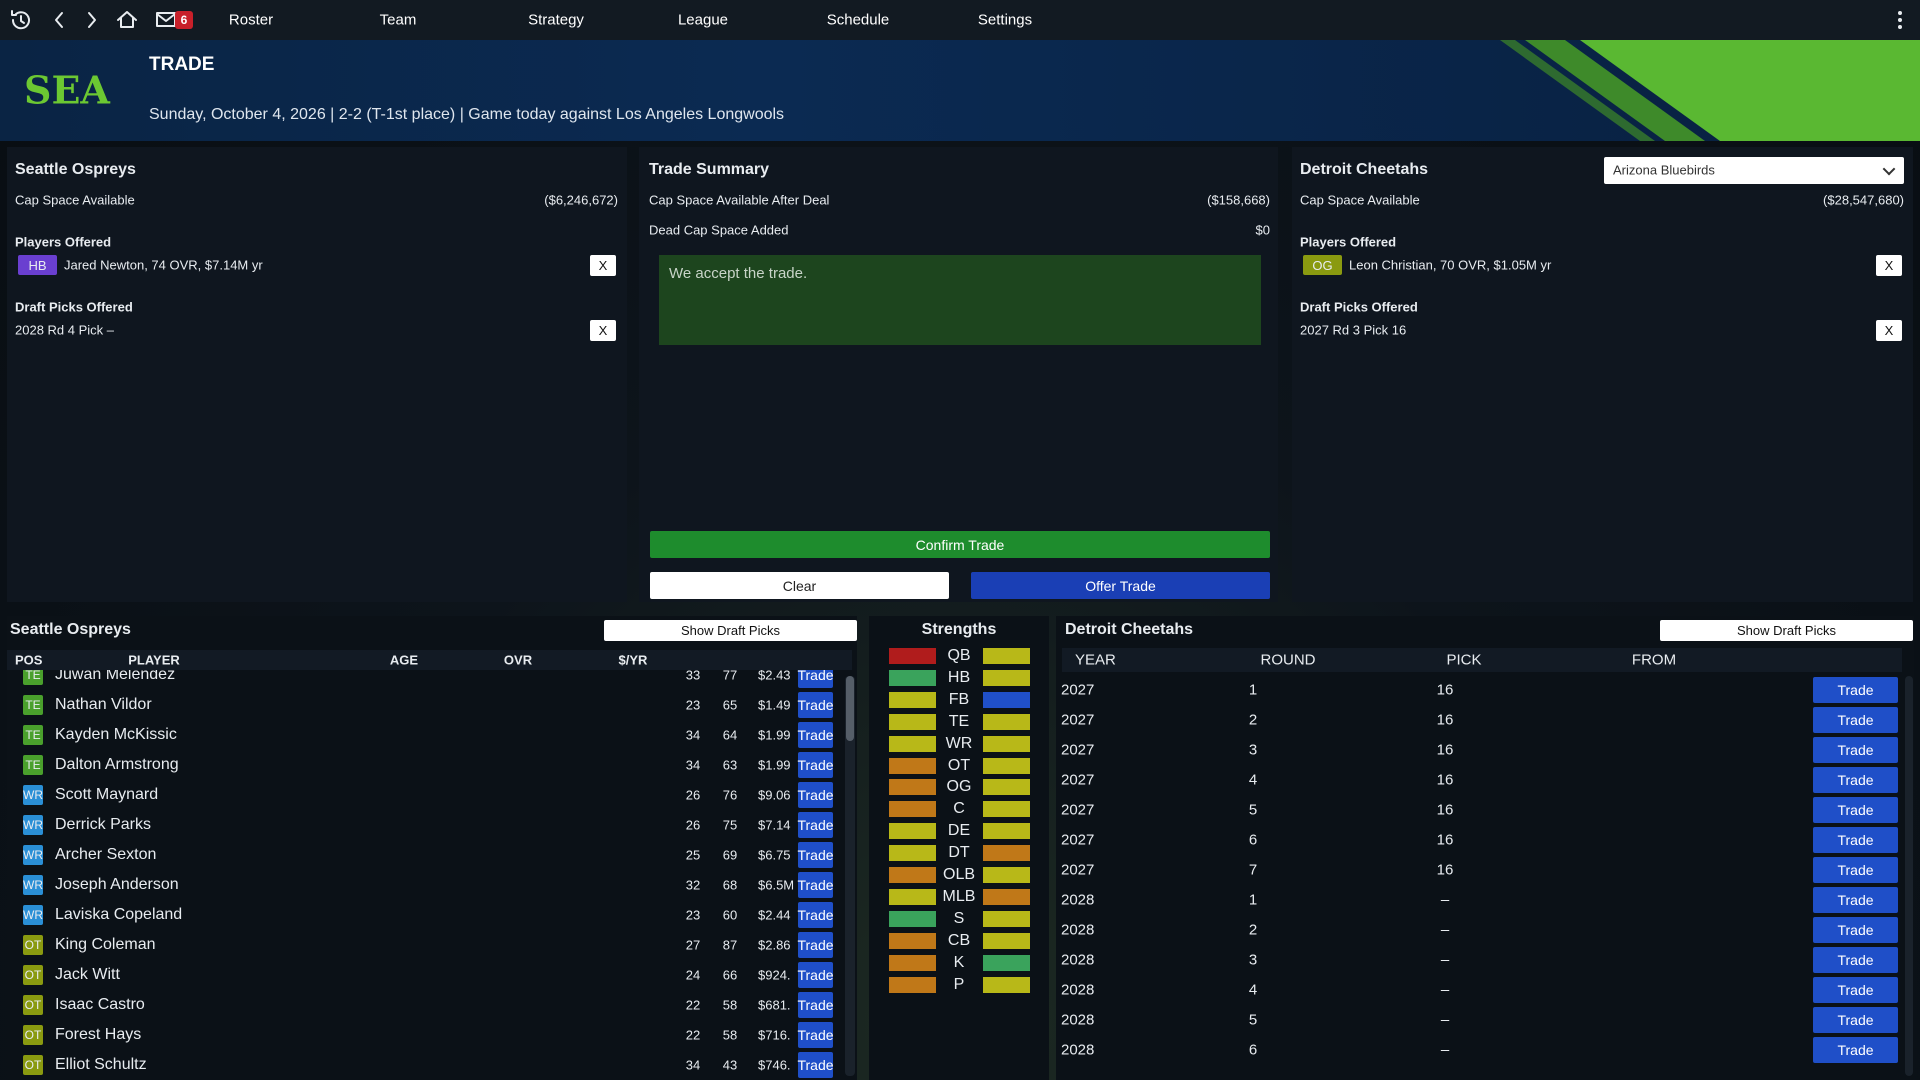  I want to click on scrollbar, so click(850, 876).